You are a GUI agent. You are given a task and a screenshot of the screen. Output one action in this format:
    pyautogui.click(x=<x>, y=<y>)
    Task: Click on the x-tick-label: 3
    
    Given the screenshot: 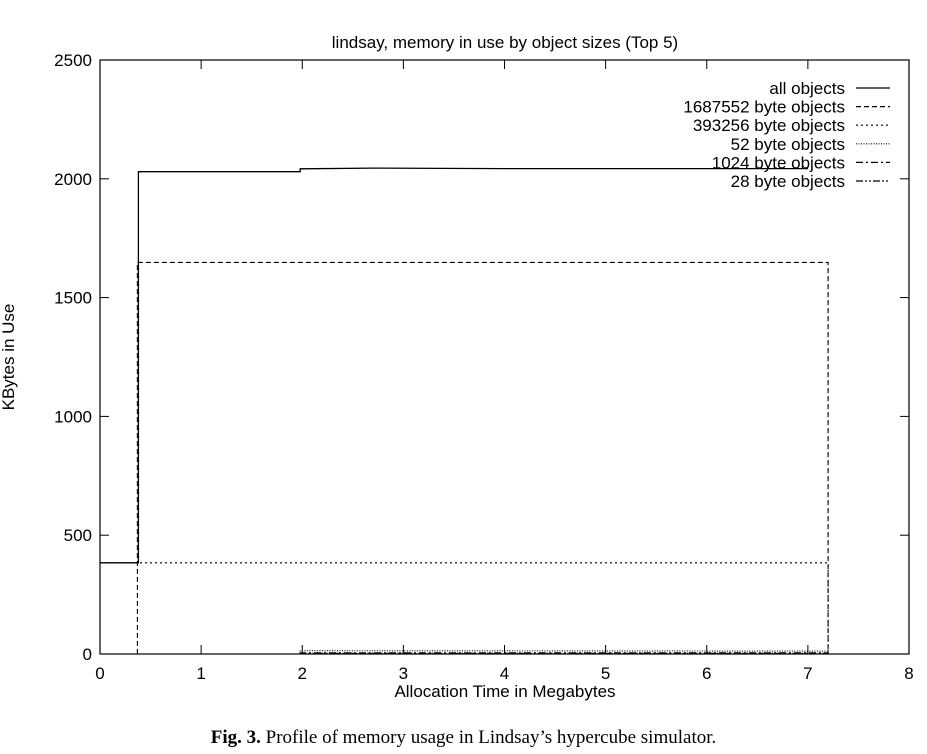 What is the action you would take?
    pyautogui.click(x=403, y=673)
    